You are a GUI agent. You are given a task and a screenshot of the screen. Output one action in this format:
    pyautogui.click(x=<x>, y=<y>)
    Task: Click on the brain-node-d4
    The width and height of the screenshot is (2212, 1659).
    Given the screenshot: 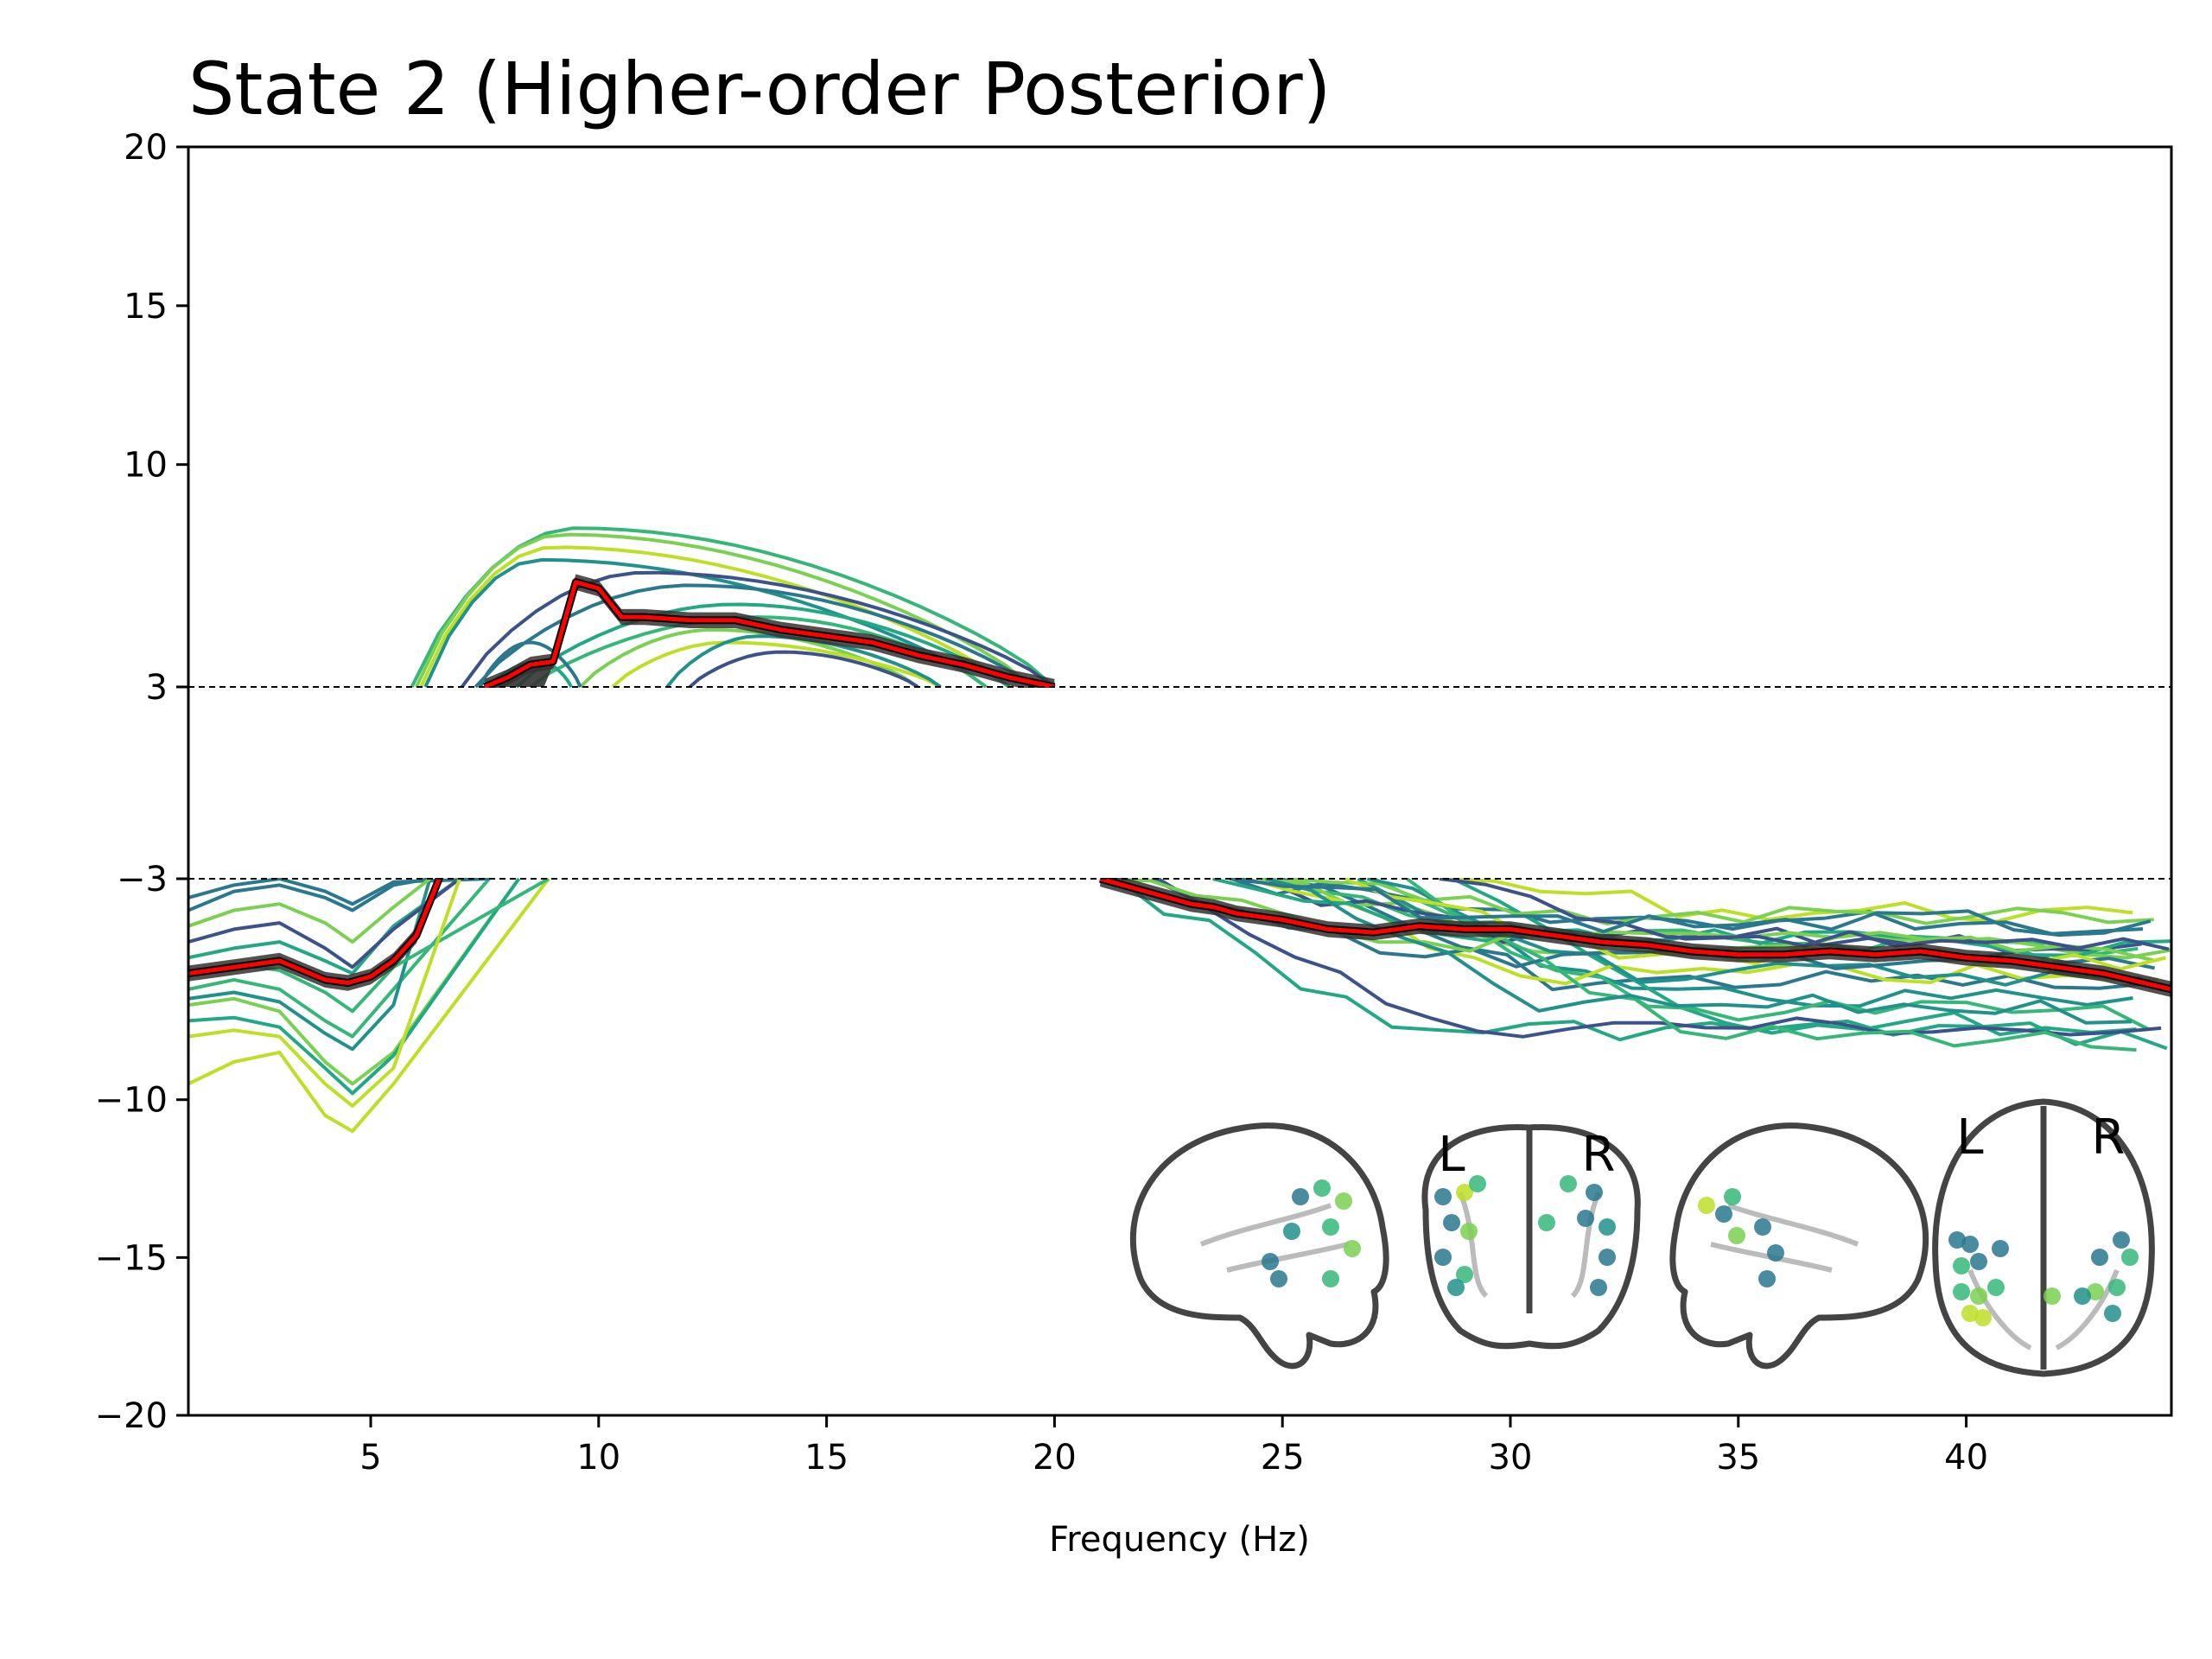 What is the action you would take?
    pyautogui.click(x=2000, y=1248)
    